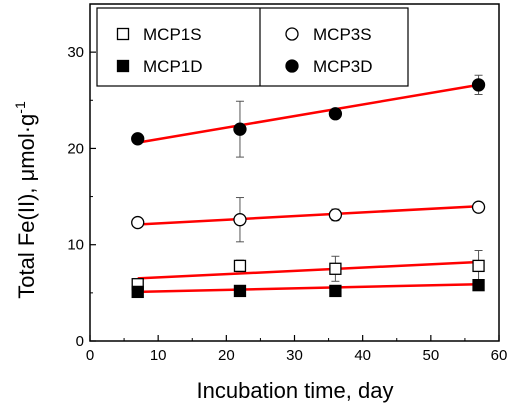 Image resolution: width=510 pixels, height=409 pixels. I want to click on legend-label-mcp3d: MCP3D, so click(343, 66).